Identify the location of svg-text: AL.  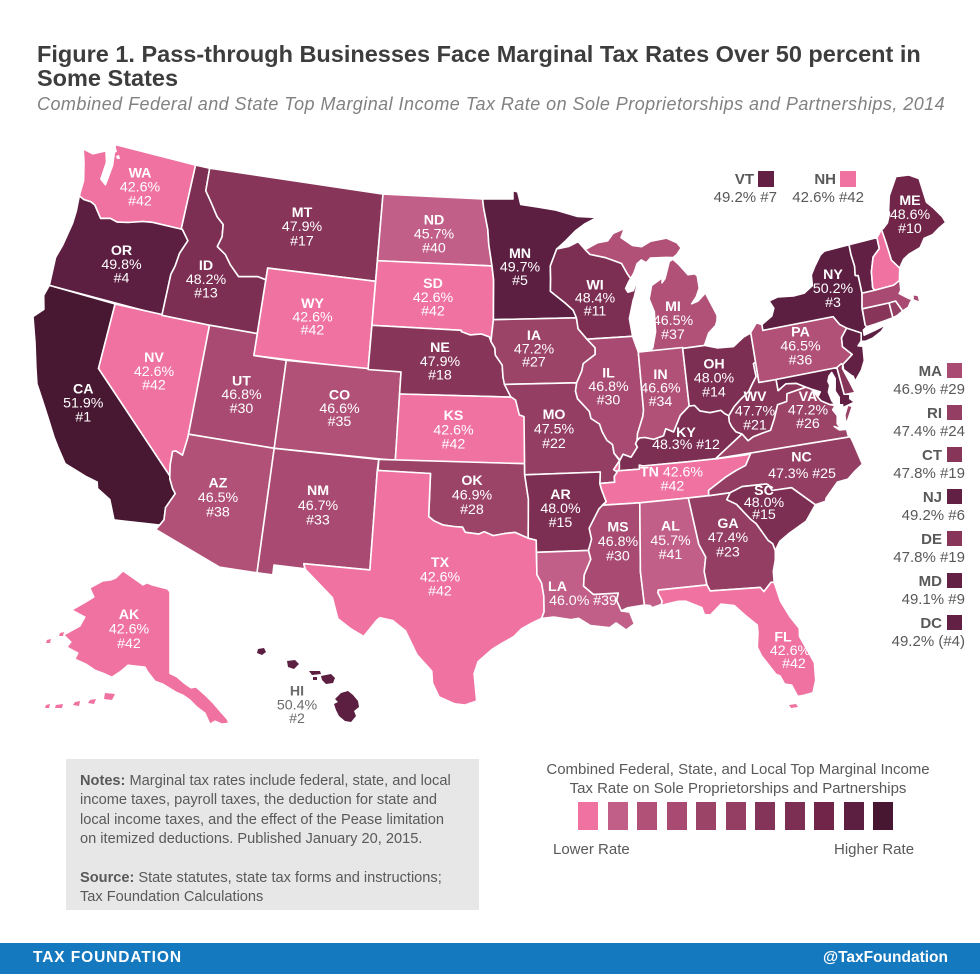
(670, 527).